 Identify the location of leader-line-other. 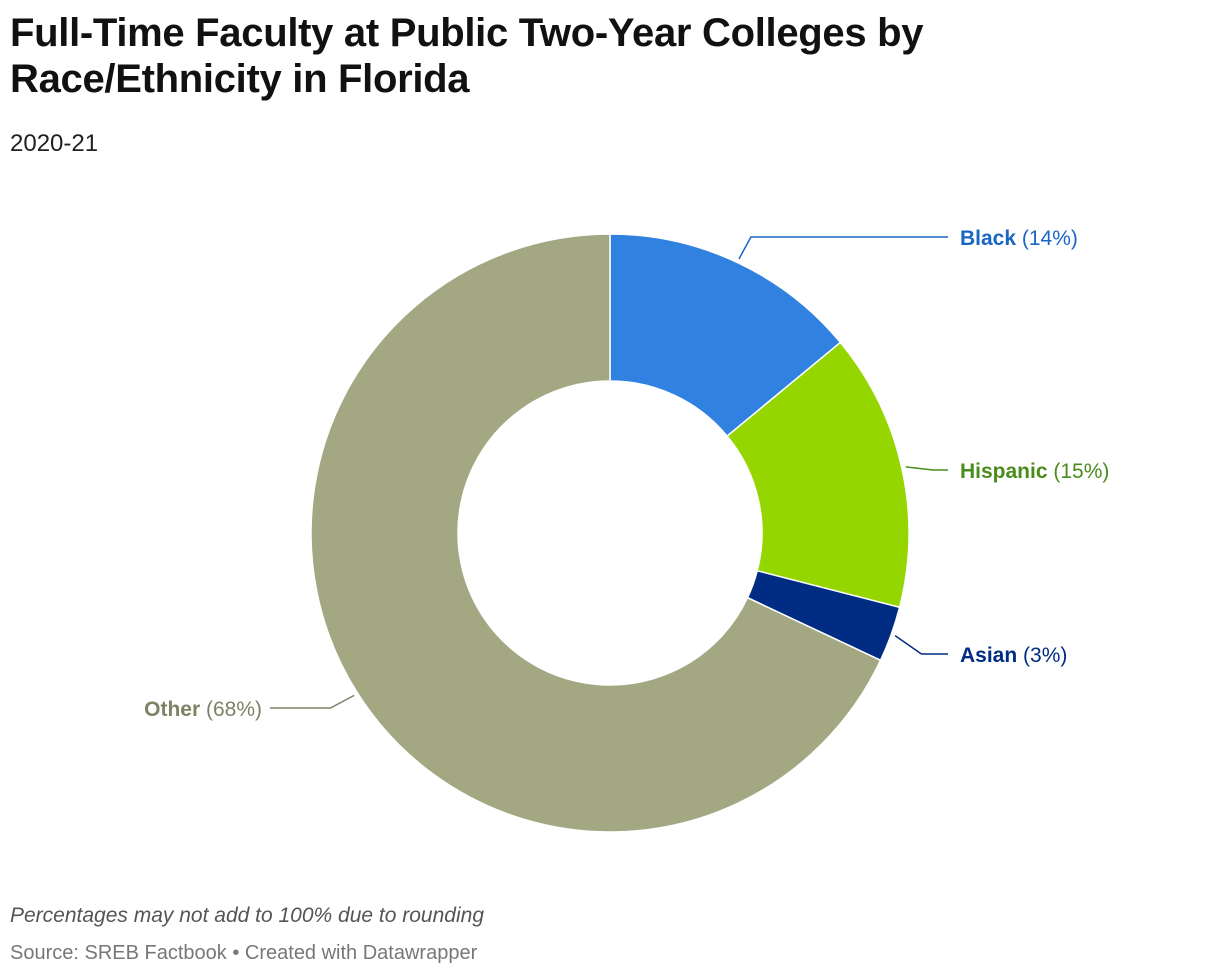
(312, 701).